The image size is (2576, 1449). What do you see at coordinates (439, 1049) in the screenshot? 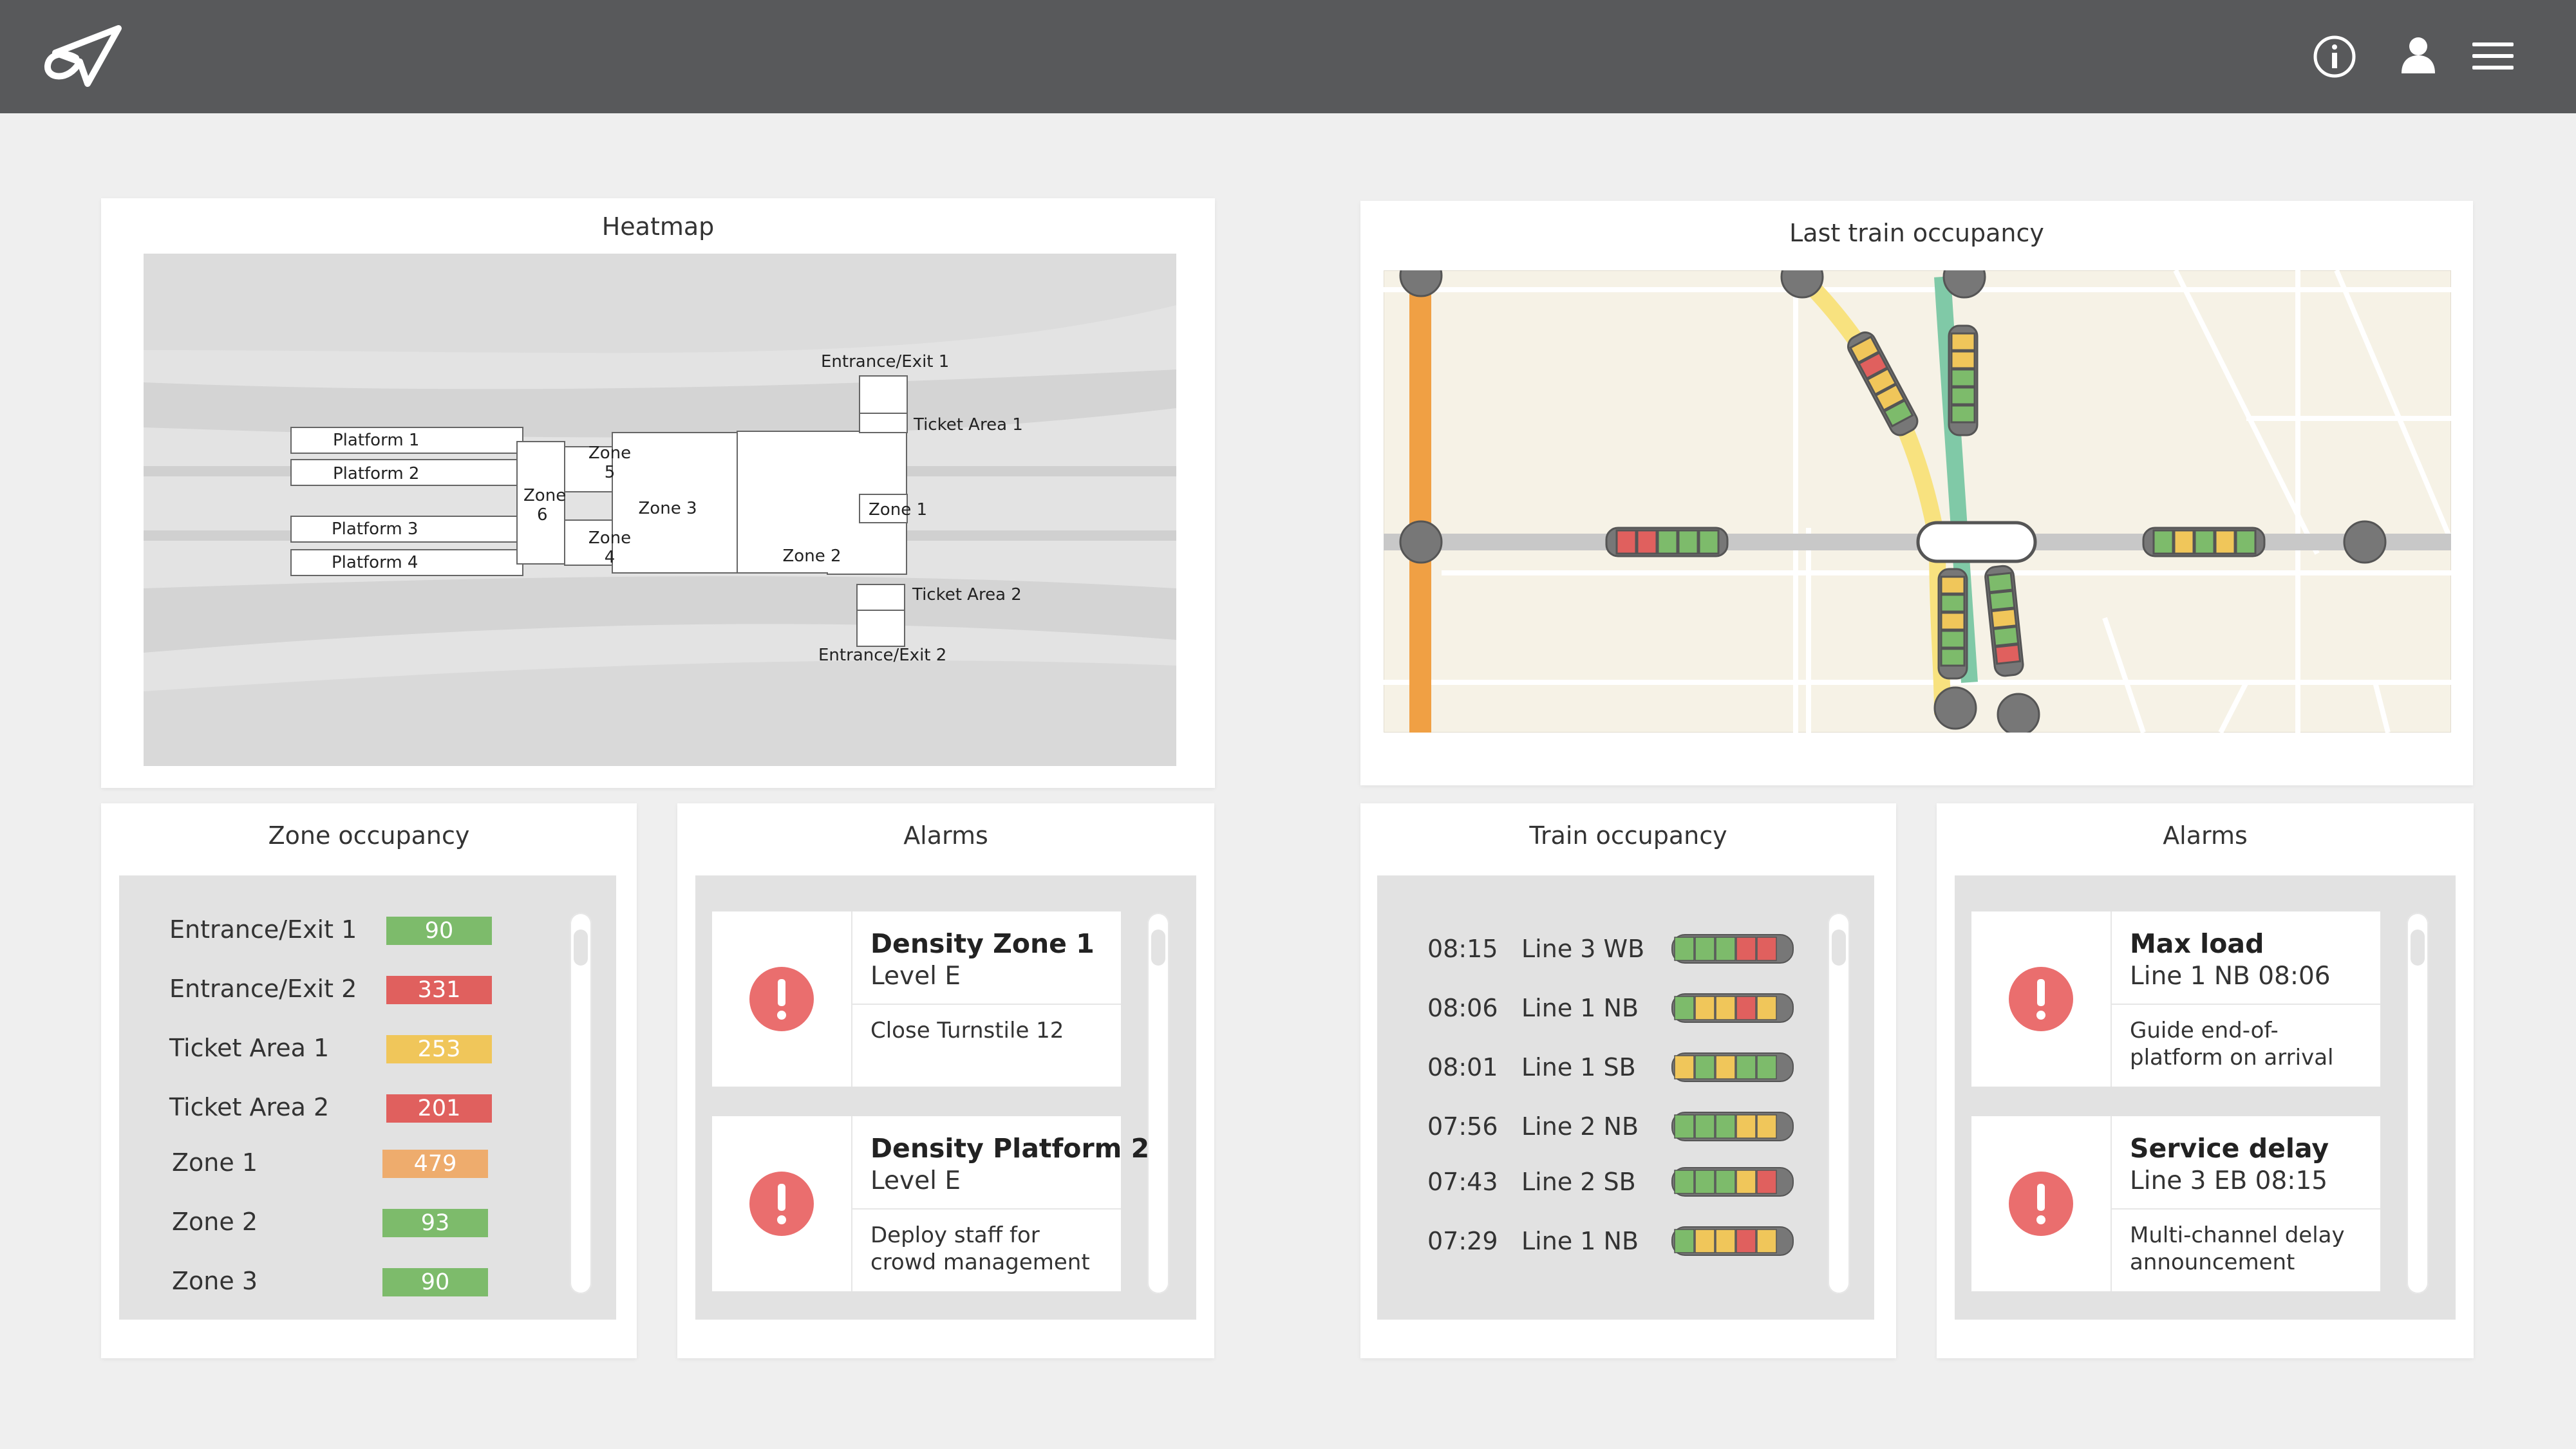
I see `zone-row-value: 253` at bounding box center [439, 1049].